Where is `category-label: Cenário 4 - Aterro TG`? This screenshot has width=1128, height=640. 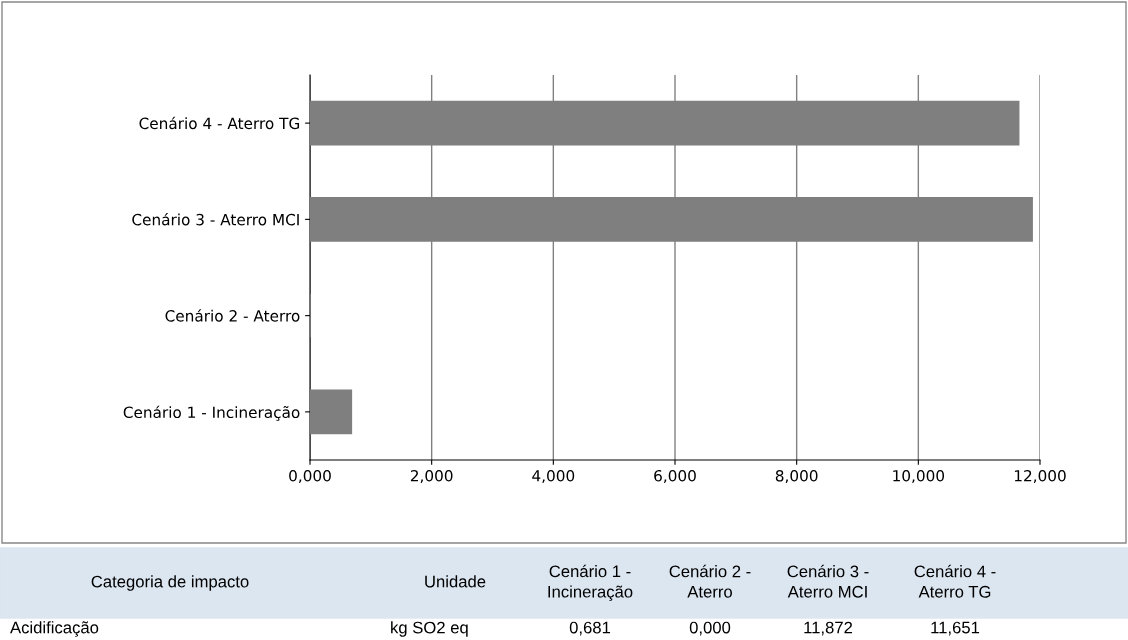 category-label: Cenário 4 - Aterro TG is located at coordinates (955, 581).